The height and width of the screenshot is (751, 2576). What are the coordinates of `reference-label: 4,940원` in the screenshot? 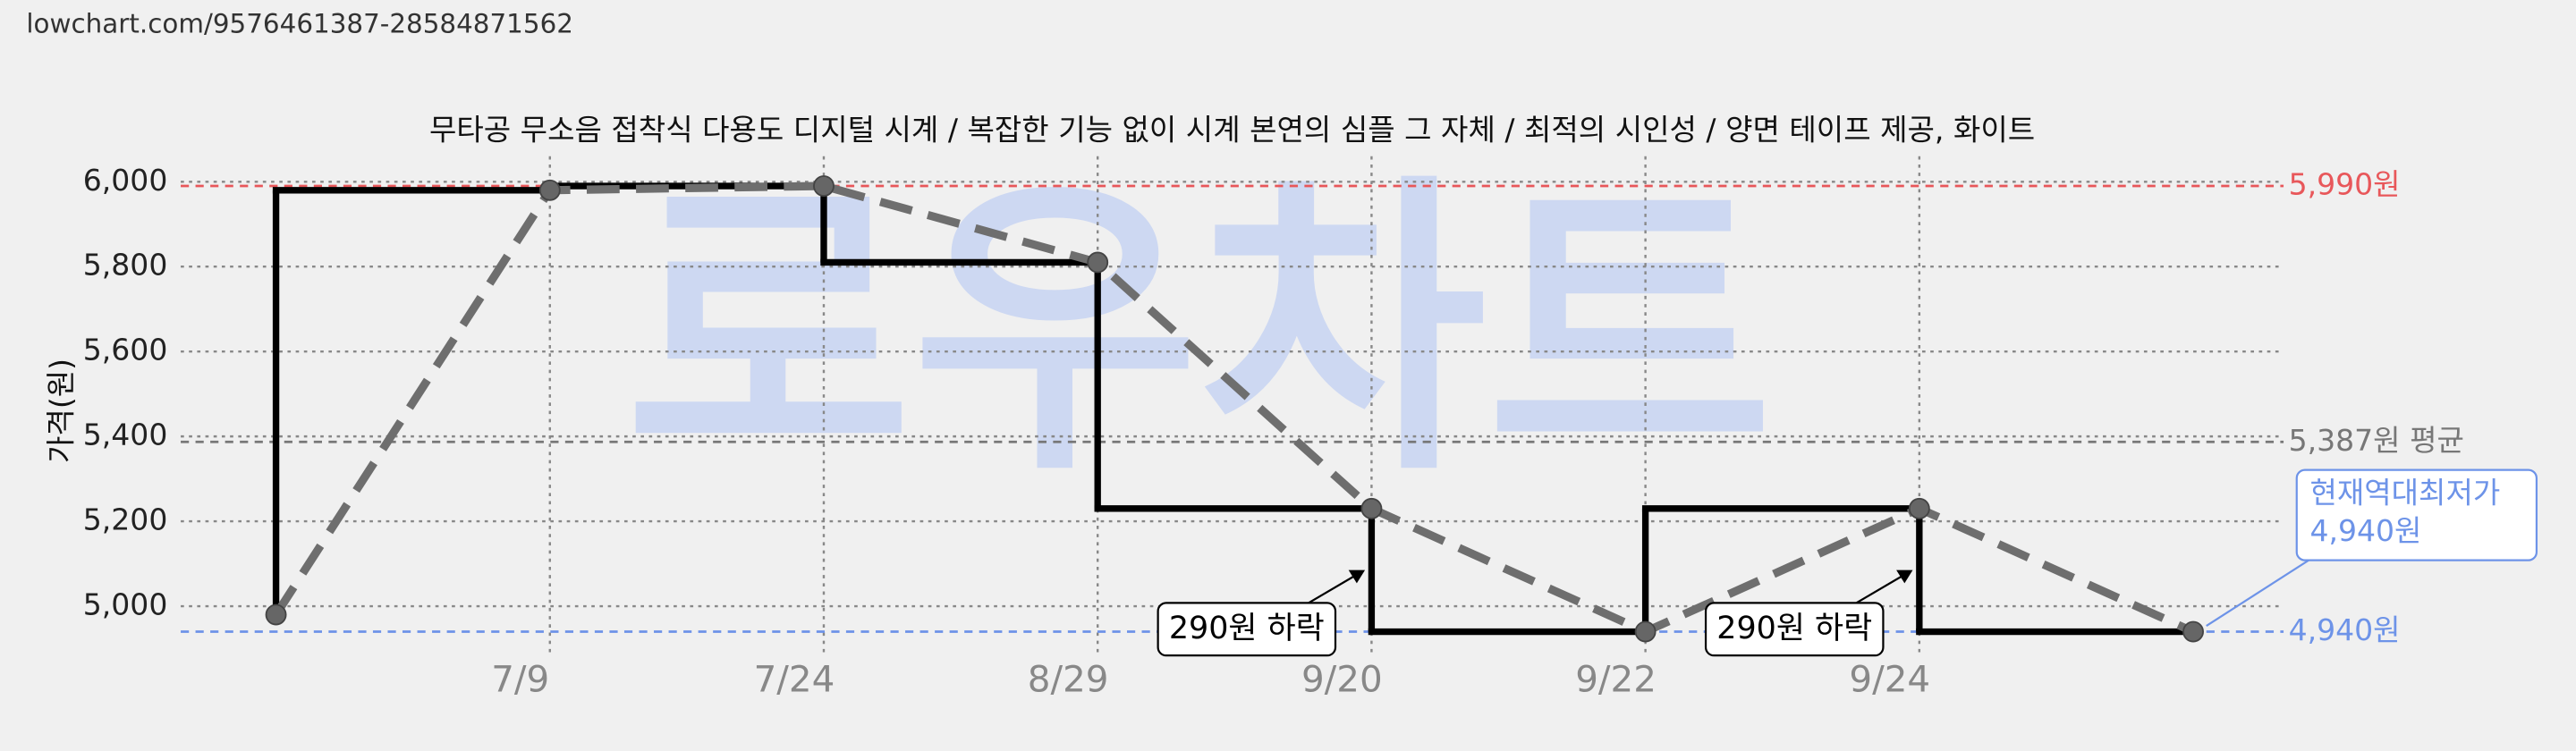 It's located at (2345, 630).